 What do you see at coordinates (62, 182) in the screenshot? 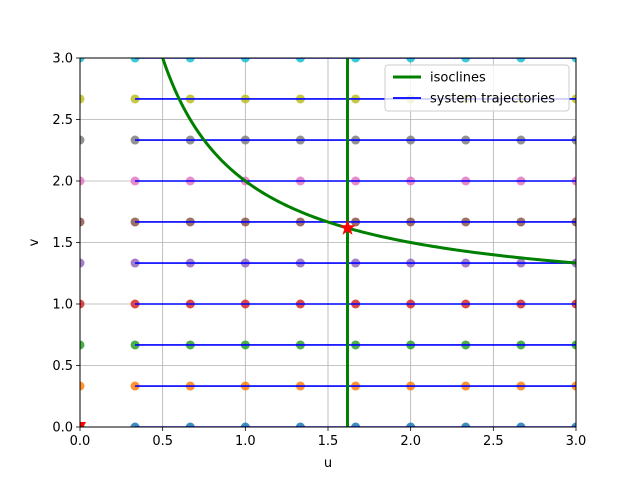
I see `y-tick-label: 2.0` at bounding box center [62, 182].